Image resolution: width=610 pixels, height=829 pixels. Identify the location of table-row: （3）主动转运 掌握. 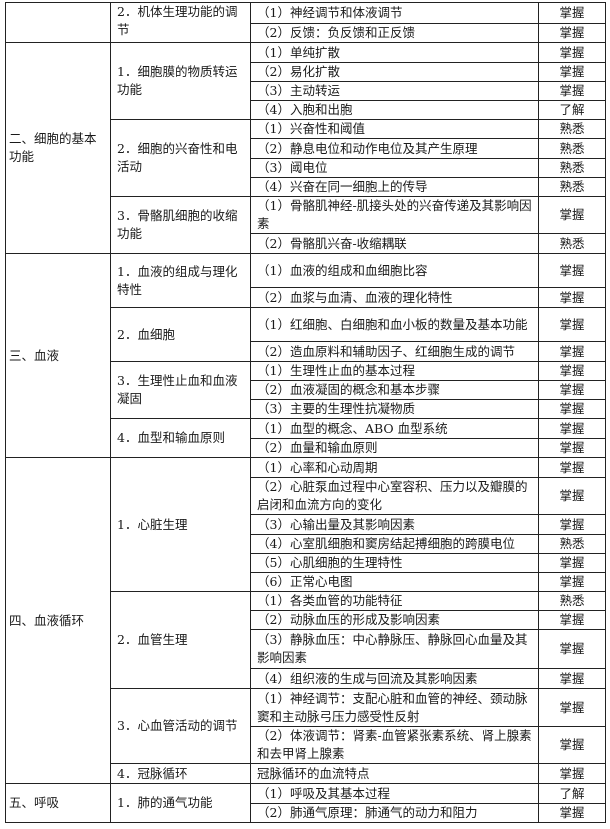
(306, 91).